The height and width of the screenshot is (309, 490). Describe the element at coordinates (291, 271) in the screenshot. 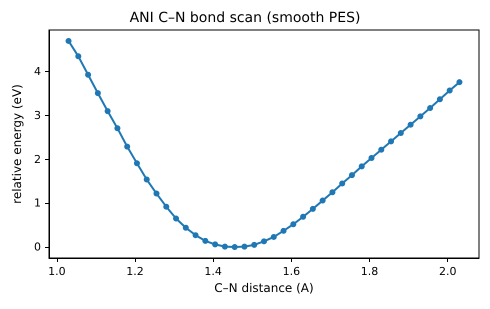

I see `x-tick-label: 1.6` at that location.